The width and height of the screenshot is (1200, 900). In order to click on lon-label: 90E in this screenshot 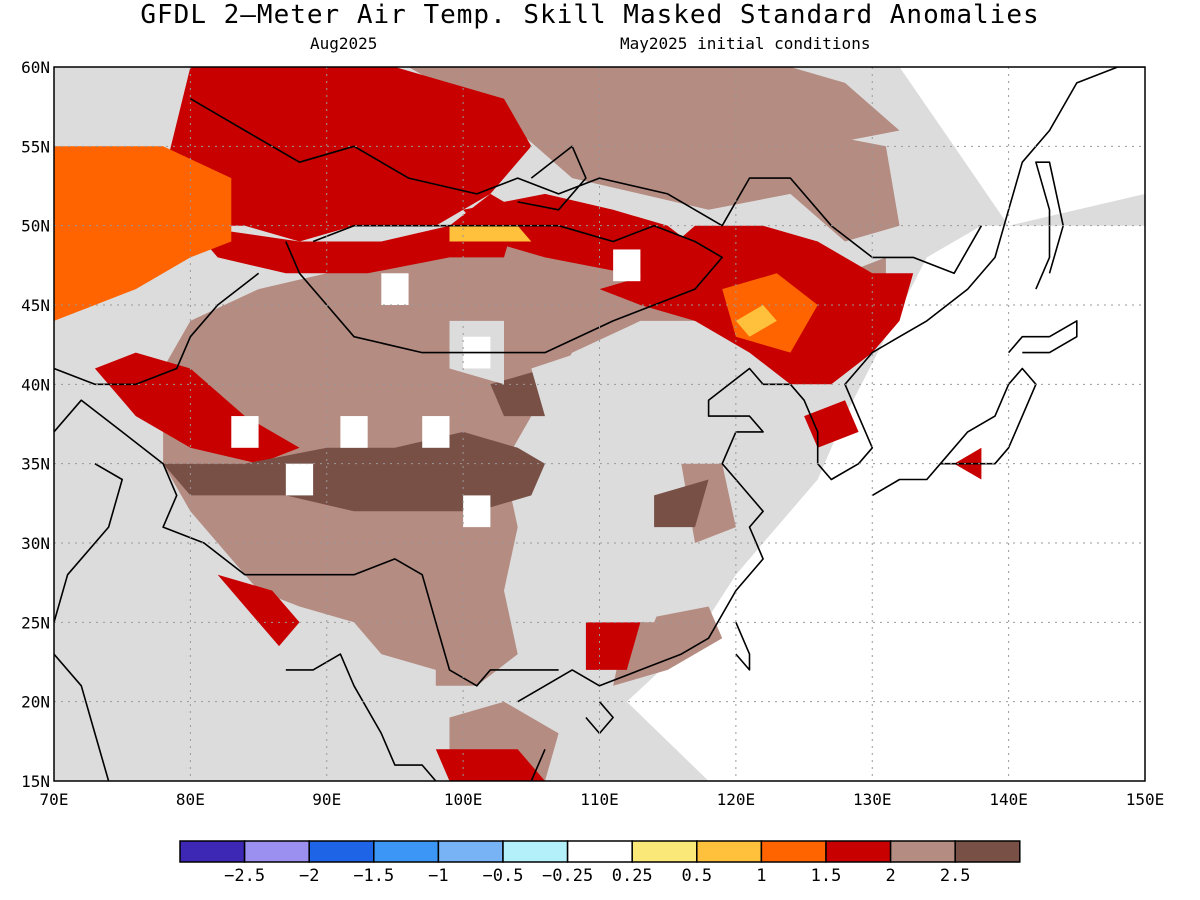, I will do `click(326, 799)`.